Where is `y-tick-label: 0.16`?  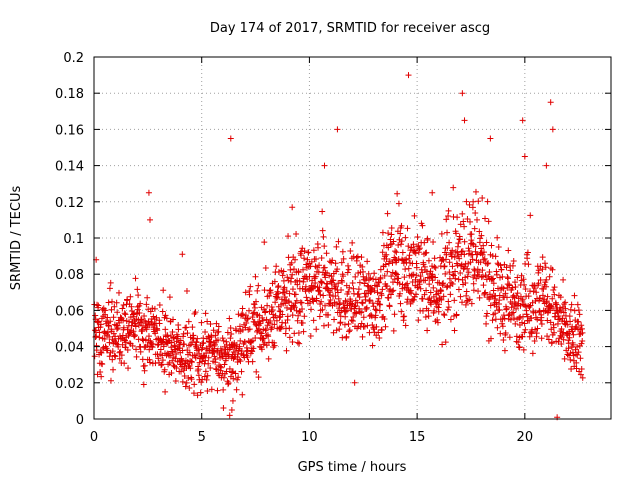
y-tick-label: 0.16 is located at coordinates (69, 130).